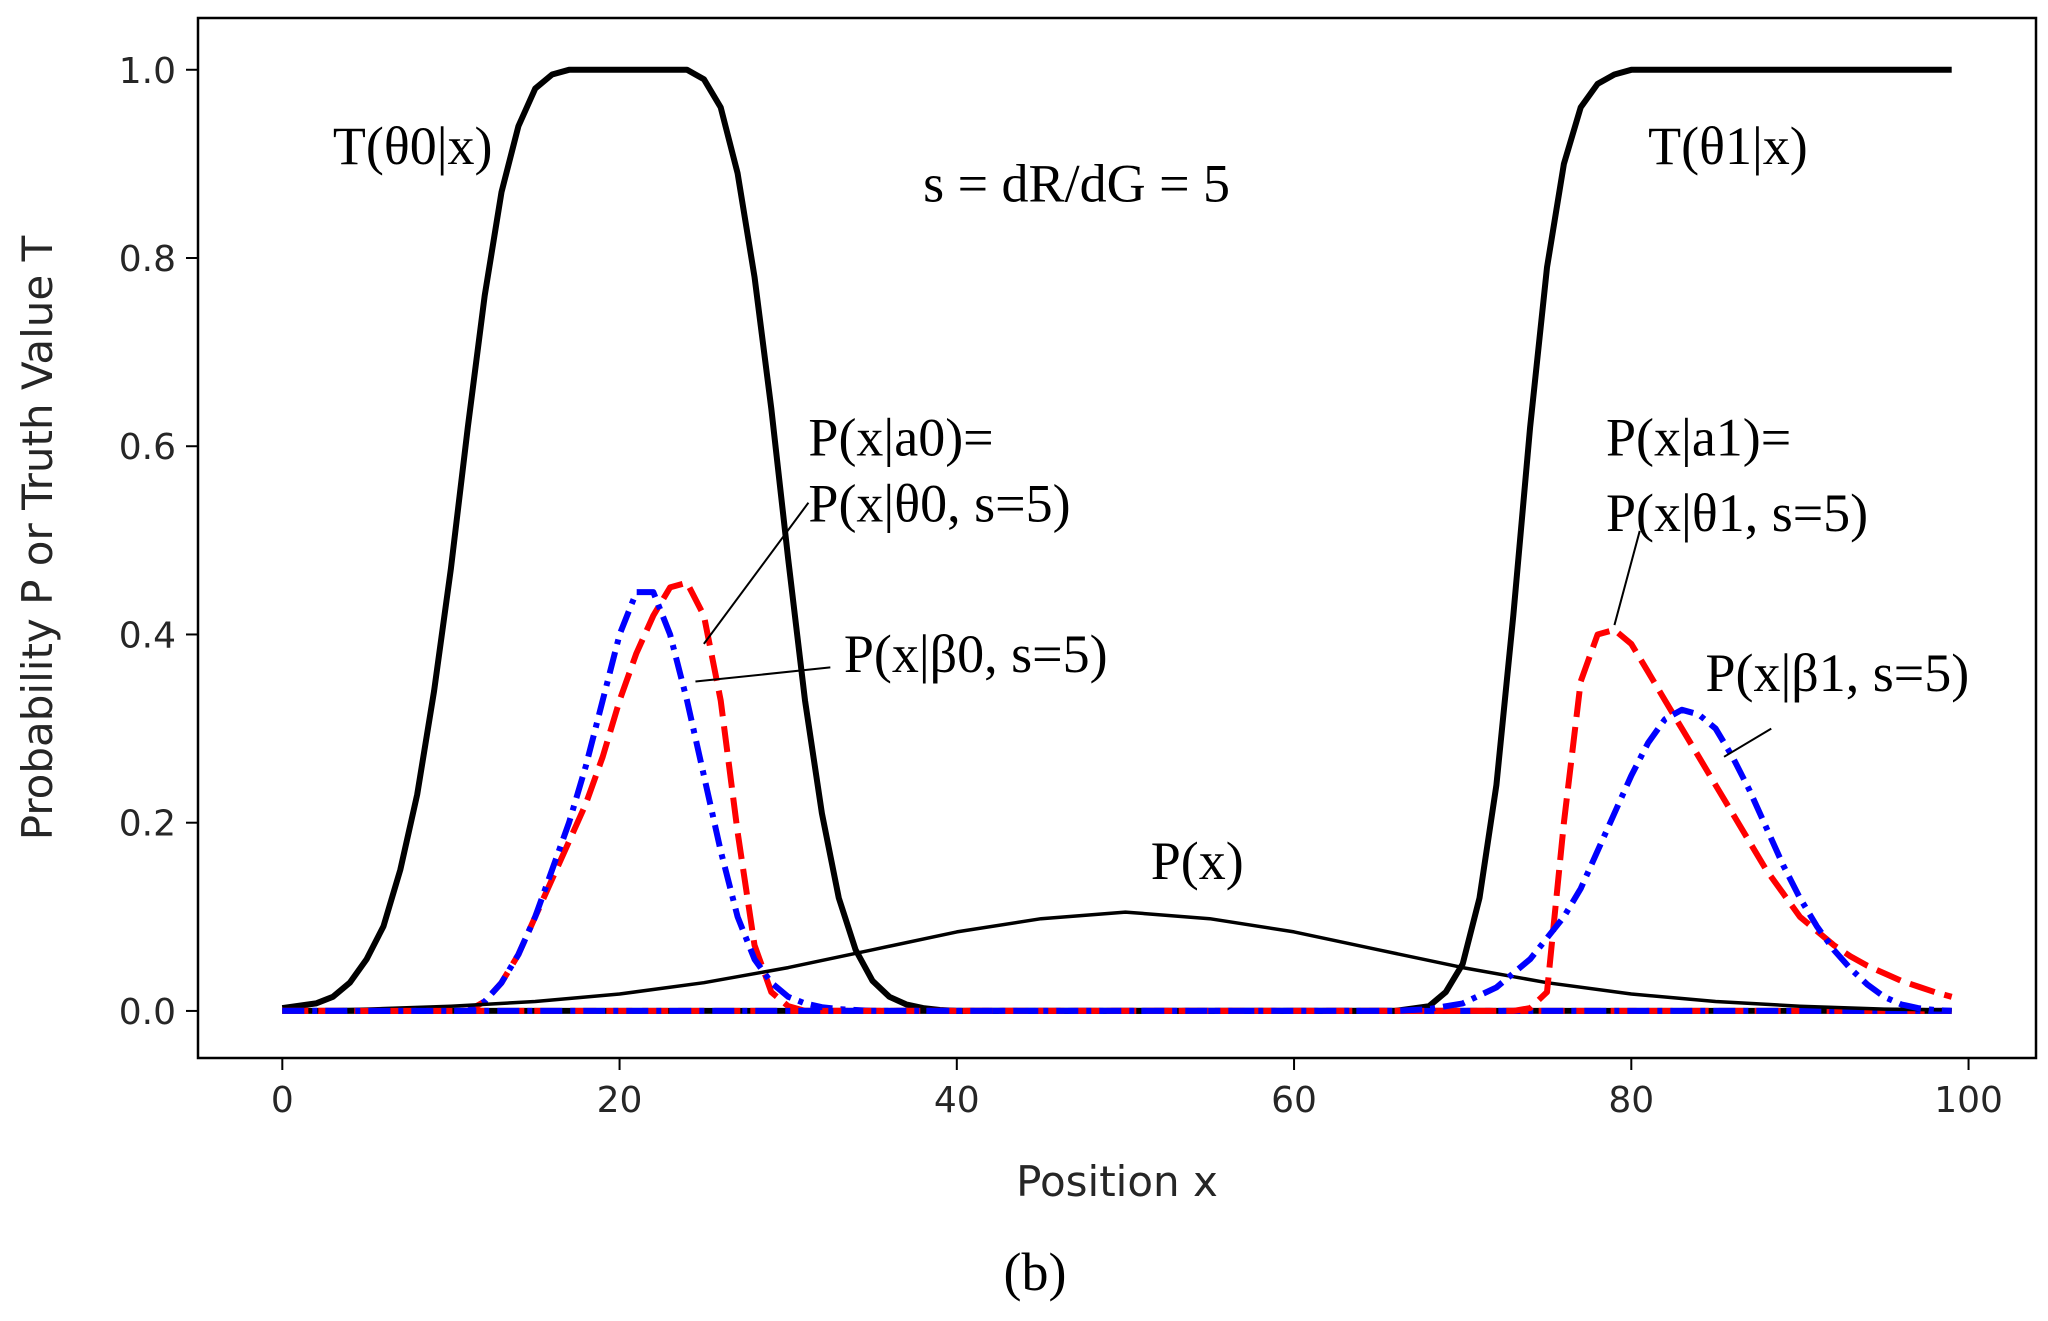 The width and height of the screenshot is (2048, 1321). Describe the element at coordinates (1117, 1181) in the screenshot. I see `x-axis-label: Position x` at that location.